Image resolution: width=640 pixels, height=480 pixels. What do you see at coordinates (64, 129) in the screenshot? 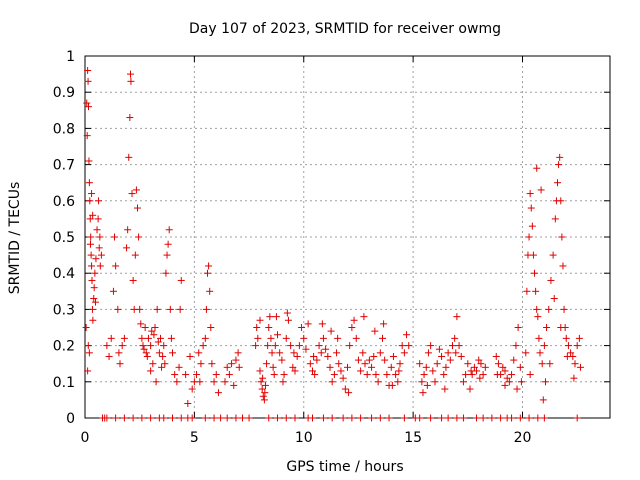
I see `y-tick-label: 0.8` at bounding box center [64, 129].